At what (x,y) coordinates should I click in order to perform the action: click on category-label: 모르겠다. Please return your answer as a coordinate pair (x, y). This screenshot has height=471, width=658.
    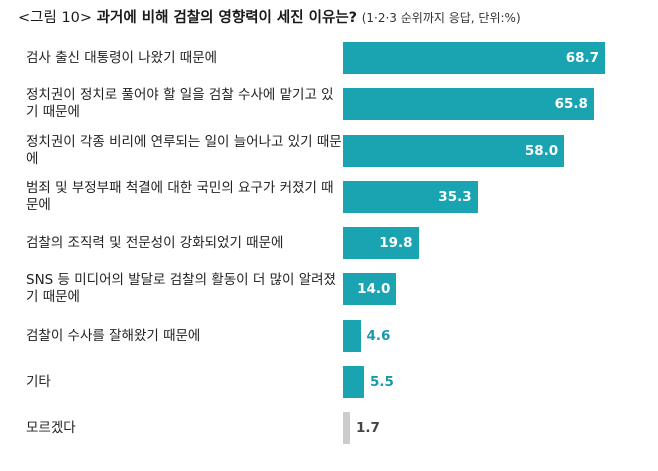
    Looking at the image, I should click on (51, 427).